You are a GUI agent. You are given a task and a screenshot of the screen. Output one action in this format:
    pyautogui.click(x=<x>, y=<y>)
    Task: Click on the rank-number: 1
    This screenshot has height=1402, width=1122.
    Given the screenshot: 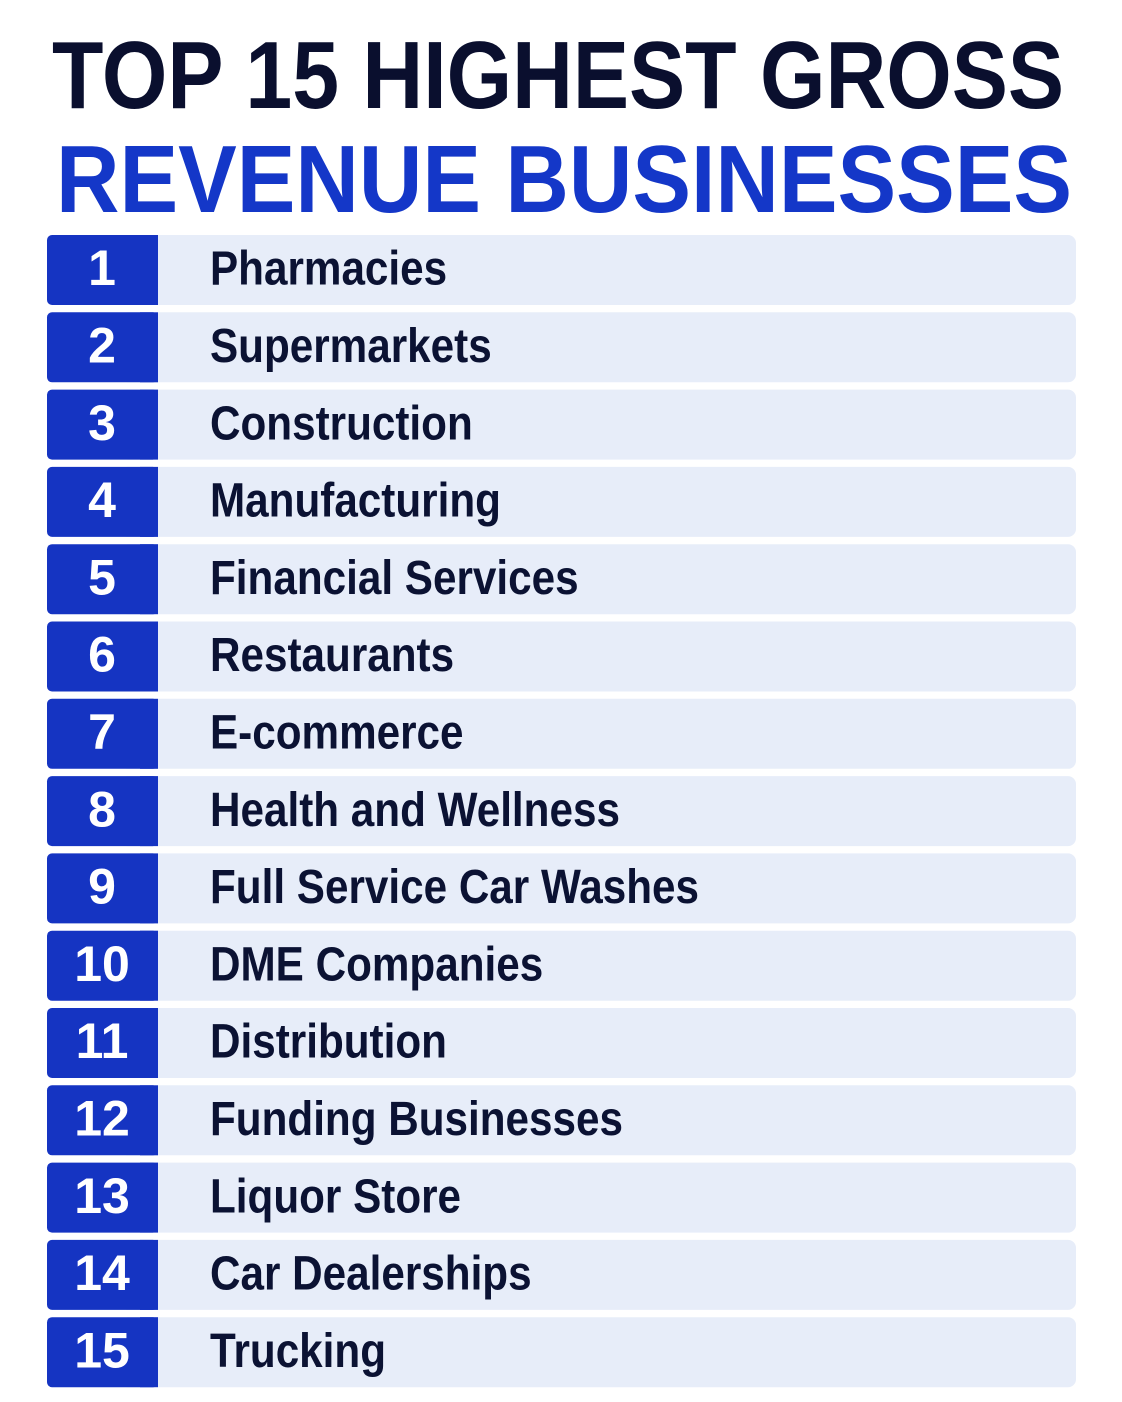 What is the action you would take?
    pyautogui.click(x=102, y=268)
    